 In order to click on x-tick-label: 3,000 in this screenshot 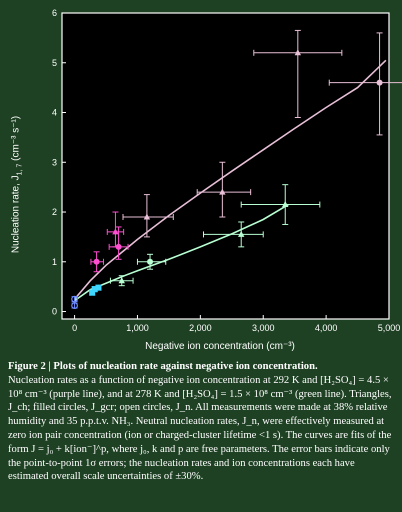, I will do `click(263, 328)`.